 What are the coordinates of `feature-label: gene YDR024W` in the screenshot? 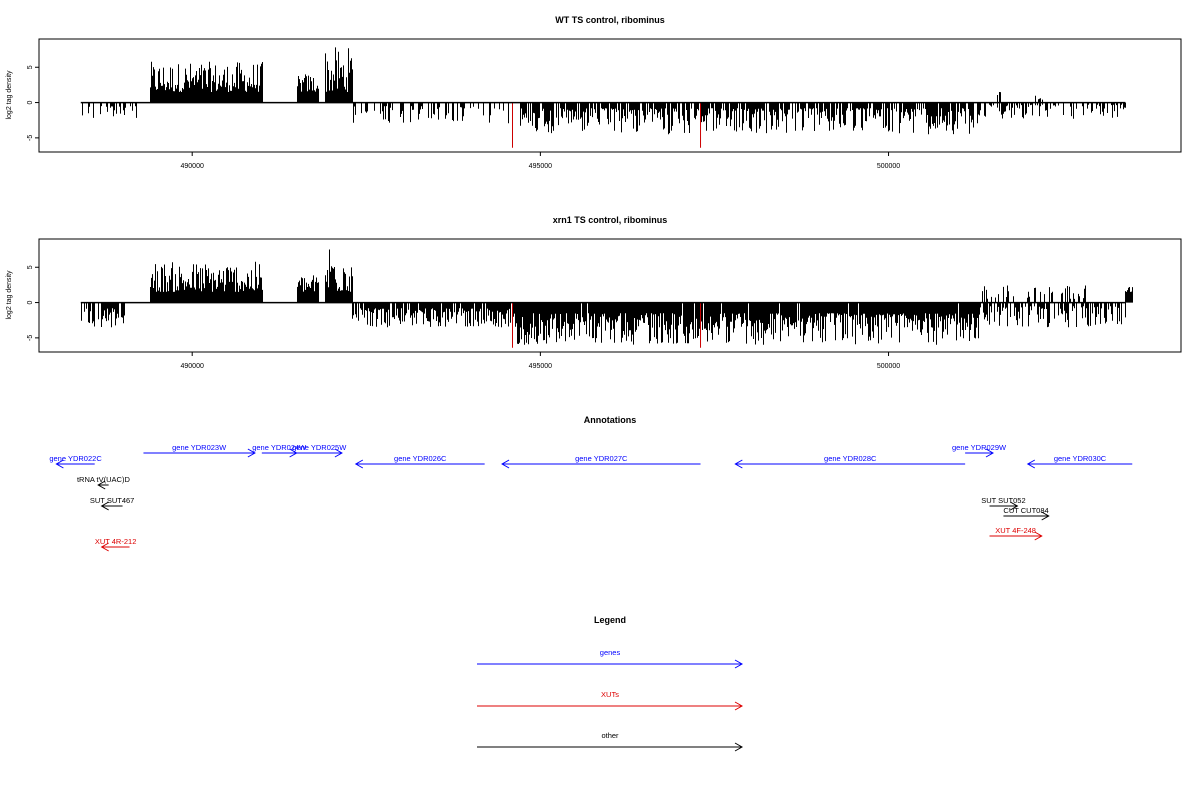 It's located at (279, 447).